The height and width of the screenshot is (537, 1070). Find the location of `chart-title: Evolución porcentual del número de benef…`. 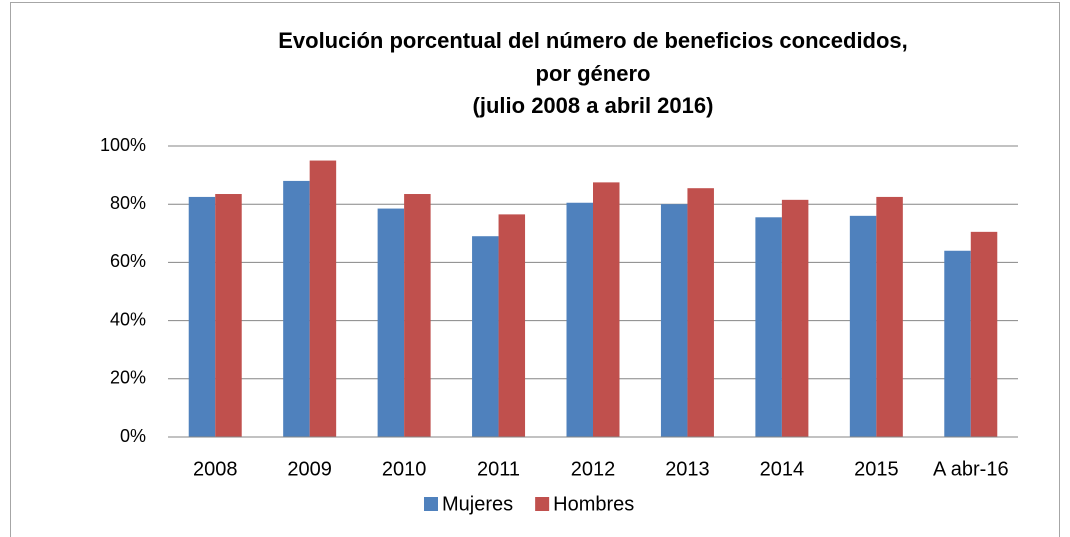

chart-title: Evolución porcentual del número de benef… is located at coordinates (593, 40).